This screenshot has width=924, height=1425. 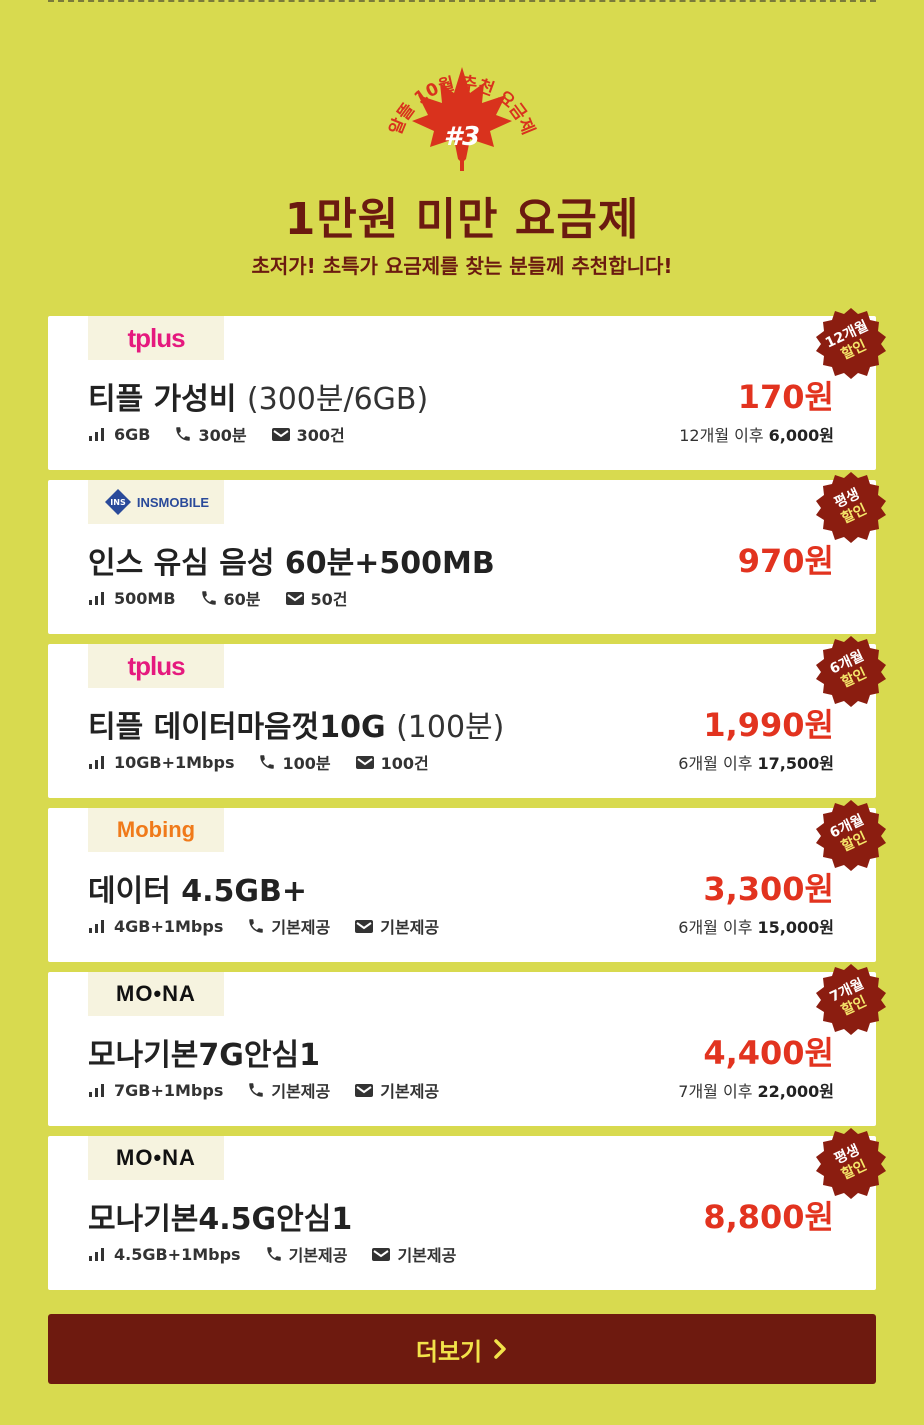 What do you see at coordinates (156, 337) in the screenshot?
I see `carrier-logo-text: tplus` at bounding box center [156, 337].